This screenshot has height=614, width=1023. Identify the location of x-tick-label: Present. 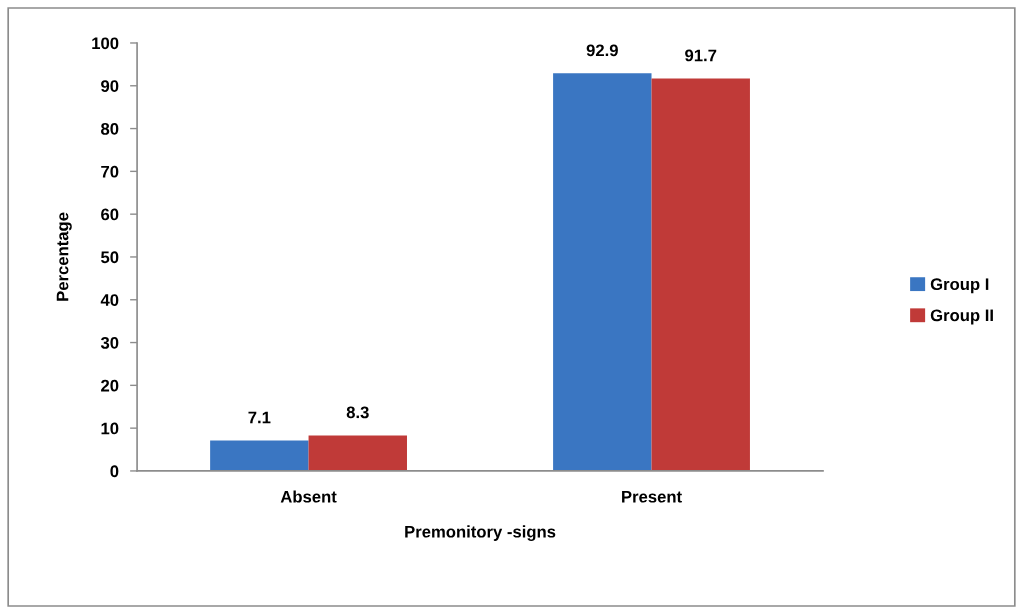
(652, 496).